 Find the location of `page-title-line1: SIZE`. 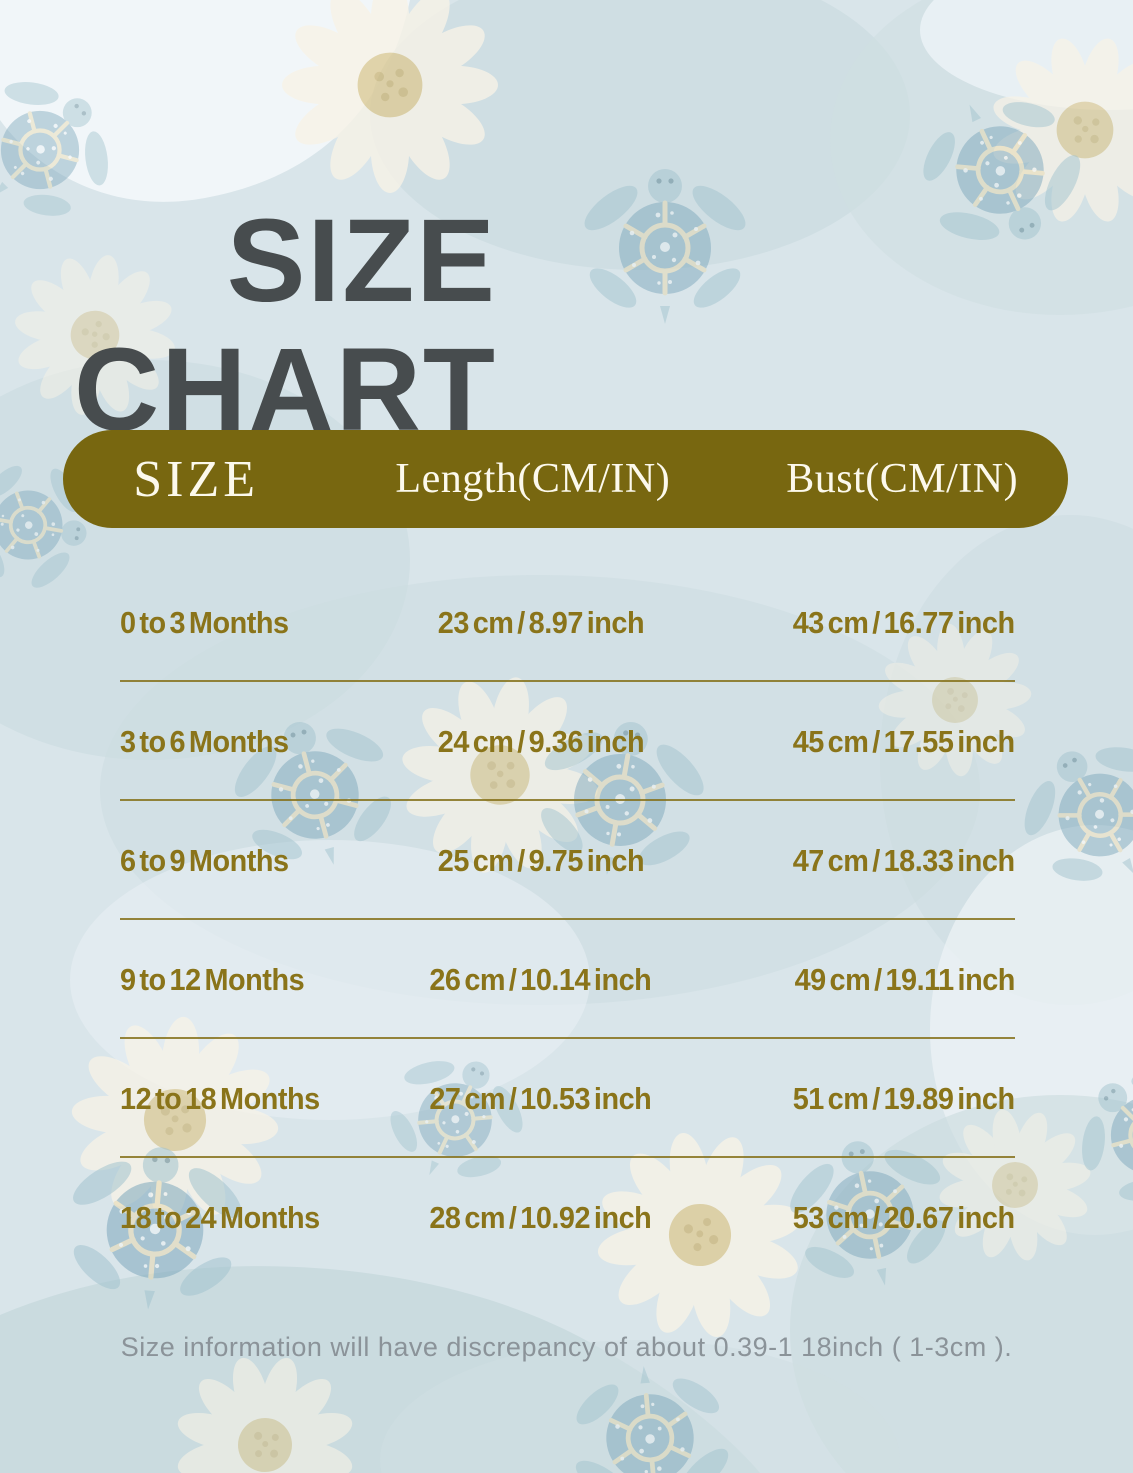

page-title-line1: SIZE is located at coordinates (361, 261).